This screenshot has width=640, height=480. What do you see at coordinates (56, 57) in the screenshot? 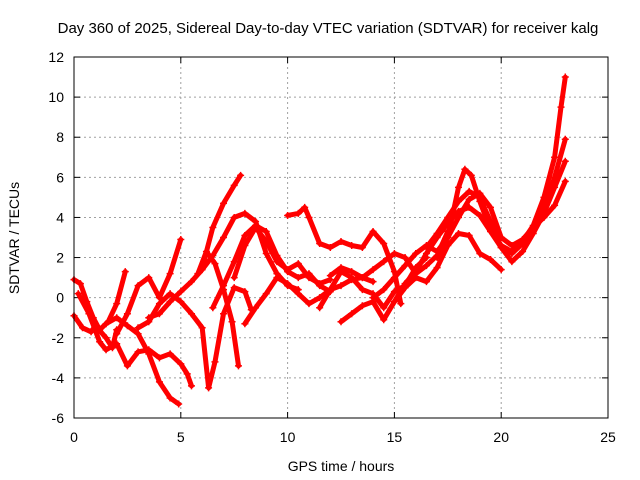
I see `y-tick-label: 12` at bounding box center [56, 57].